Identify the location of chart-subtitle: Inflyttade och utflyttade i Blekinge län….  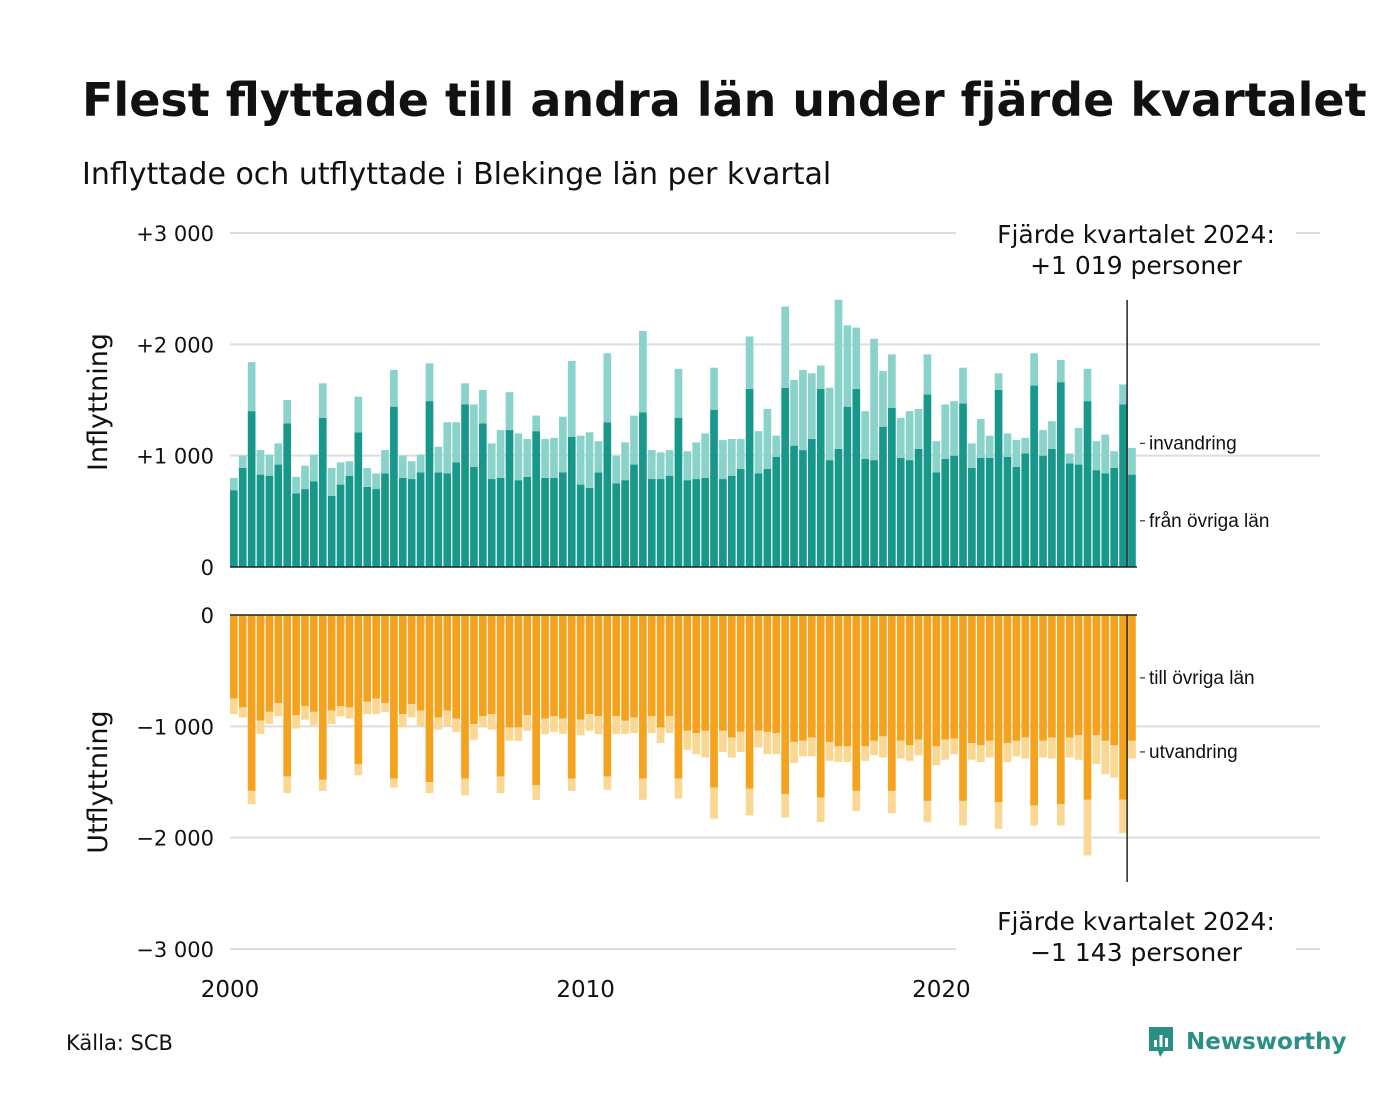
(457, 174).